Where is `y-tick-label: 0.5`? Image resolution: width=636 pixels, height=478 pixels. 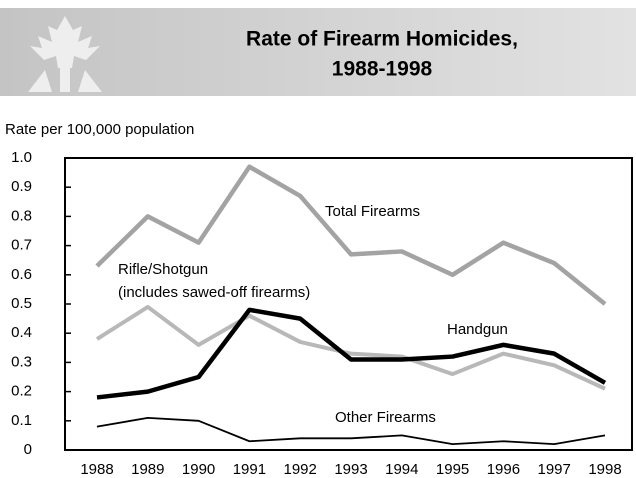
y-tick-label: 0.5 is located at coordinates (21, 303).